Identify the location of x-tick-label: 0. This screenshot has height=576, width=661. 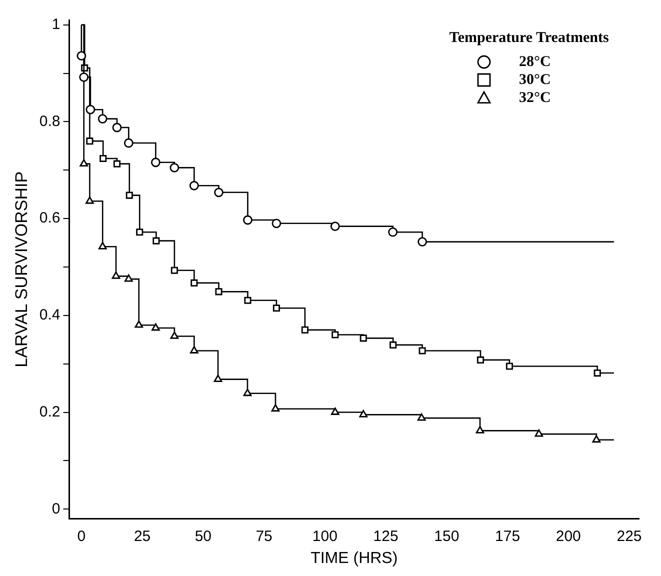
(81, 536).